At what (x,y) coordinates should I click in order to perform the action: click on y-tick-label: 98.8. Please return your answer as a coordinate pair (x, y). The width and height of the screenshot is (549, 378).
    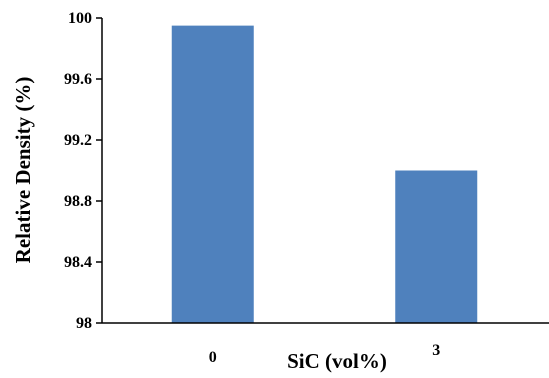
    Looking at the image, I should click on (78, 201).